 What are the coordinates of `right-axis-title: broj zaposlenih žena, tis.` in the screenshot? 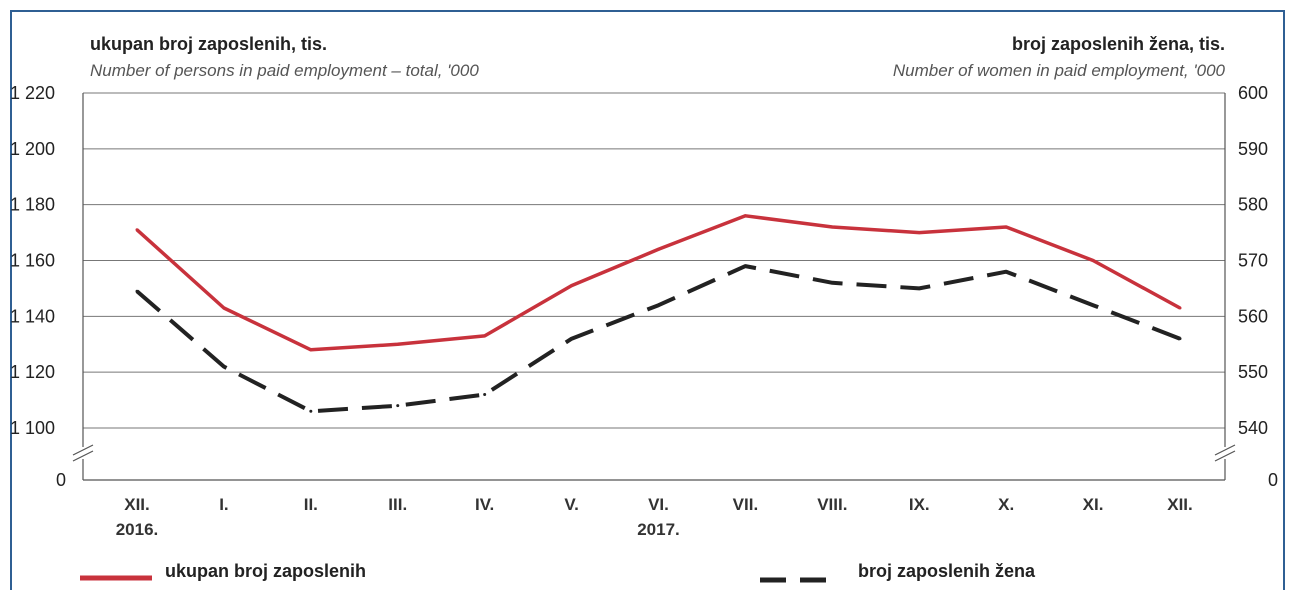 It's located at (1118, 44).